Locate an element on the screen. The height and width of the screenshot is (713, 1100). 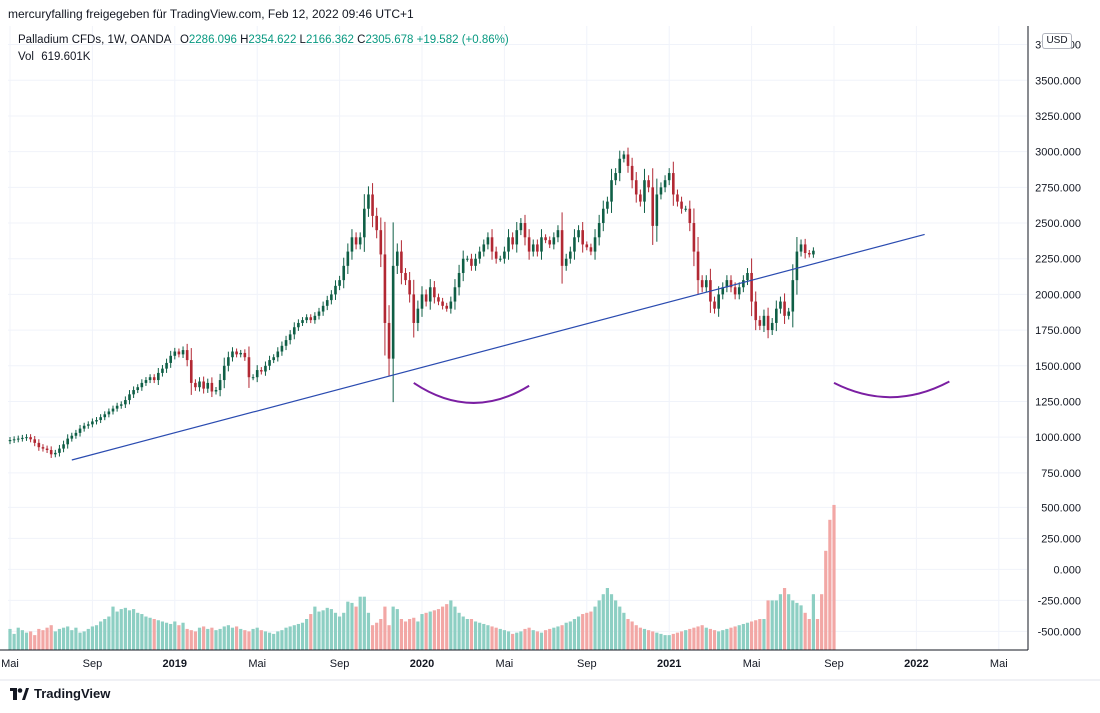
x-tick-label: 2022 is located at coordinates (916, 664).